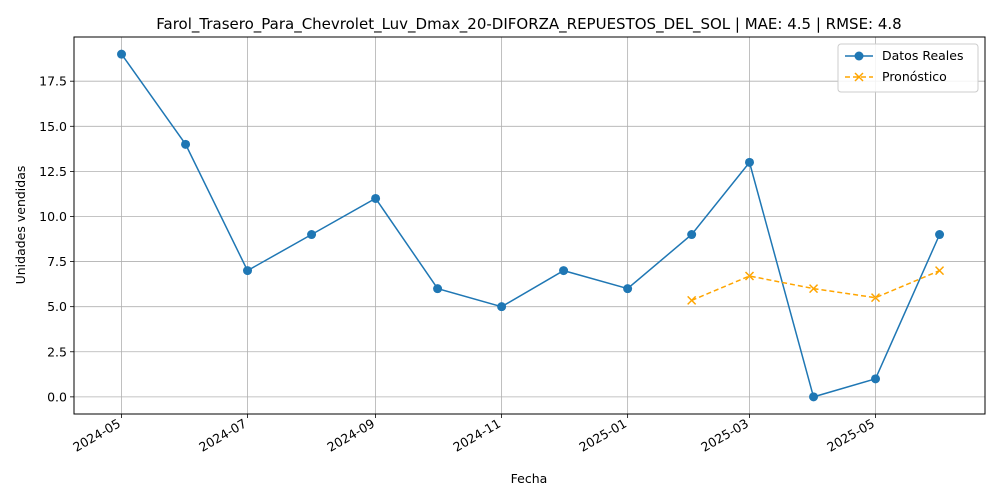  What do you see at coordinates (53, 81) in the screenshot?
I see `y-tick-label: 17.5` at bounding box center [53, 81].